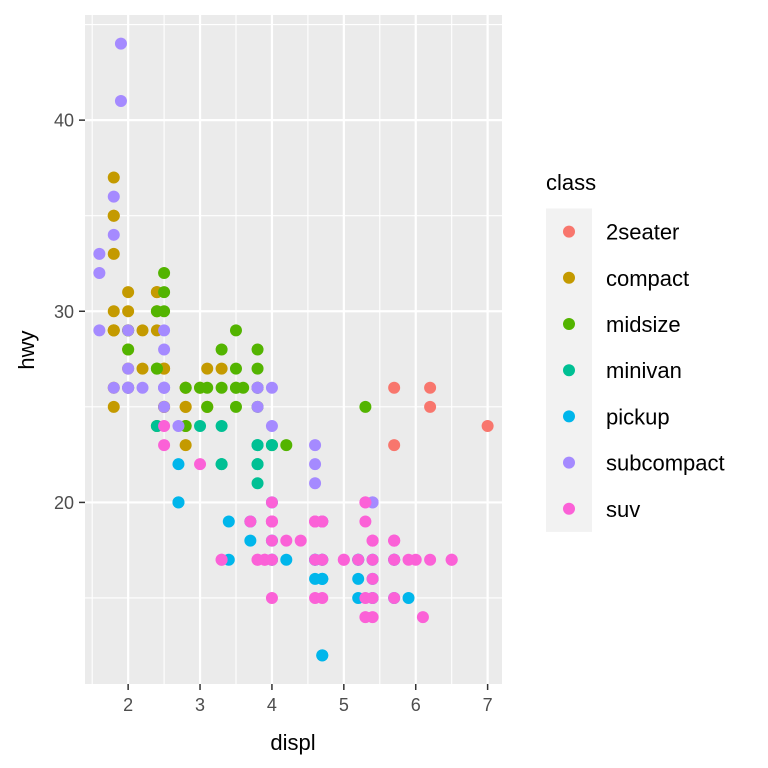  I want to click on legend-label-pickup: pickup, so click(638, 416).